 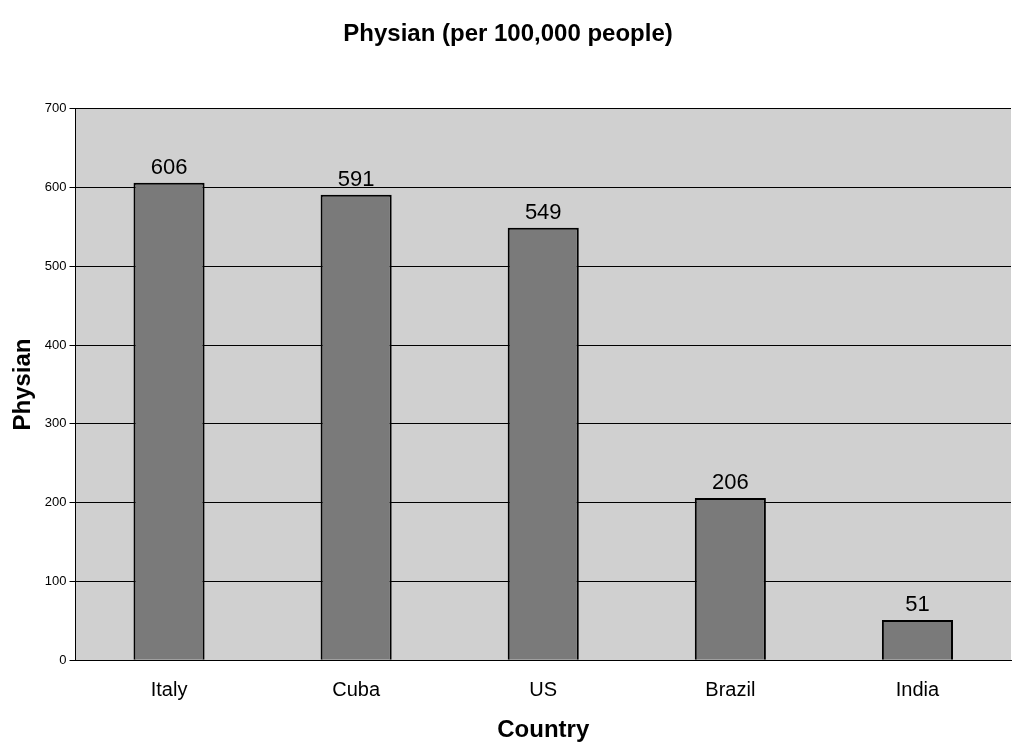 I want to click on y-tick-label: 700, so click(x=55, y=108).